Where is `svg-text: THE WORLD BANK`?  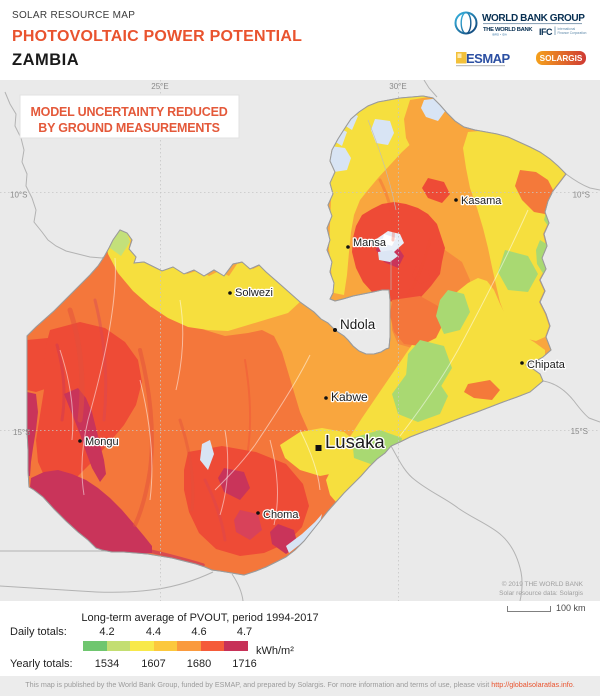
svg-text: THE WORLD BANK is located at coordinates (508, 30).